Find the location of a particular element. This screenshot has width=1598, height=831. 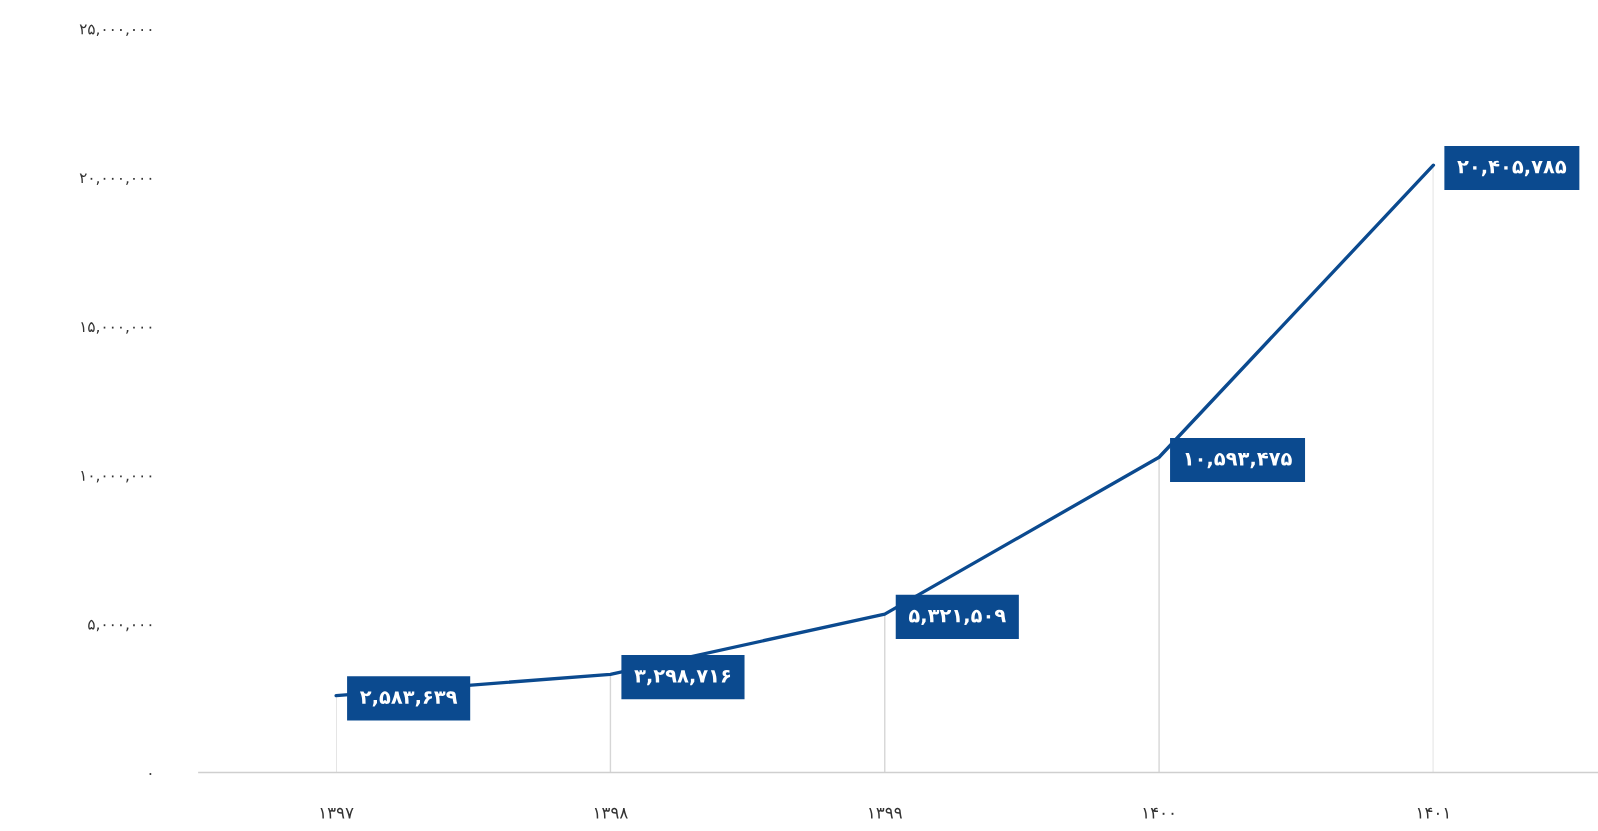

data-label: ۳,۲۹۸,۷۱۶ is located at coordinates (682, 677).